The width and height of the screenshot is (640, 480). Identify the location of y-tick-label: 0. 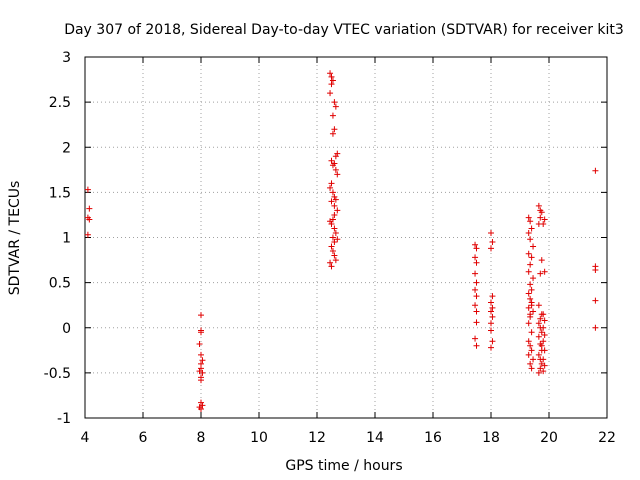
(66, 329).